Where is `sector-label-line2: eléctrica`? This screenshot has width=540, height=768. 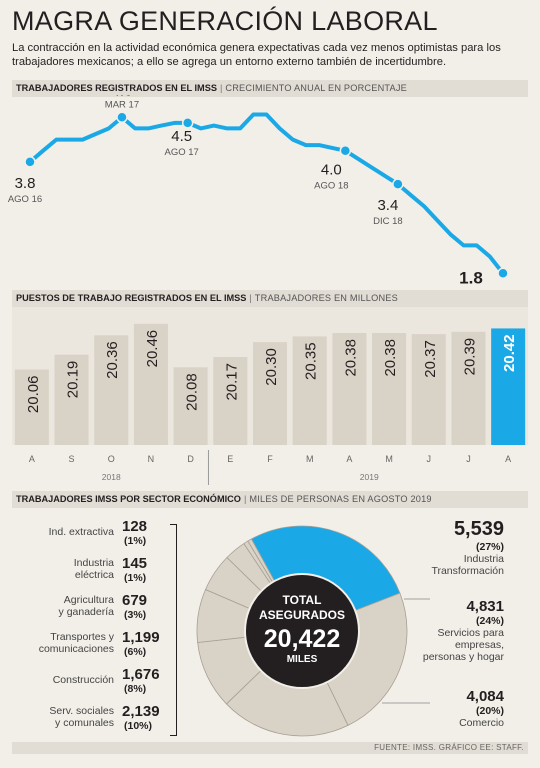 sector-label-line2: eléctrica is located at coordinates (94, 575).